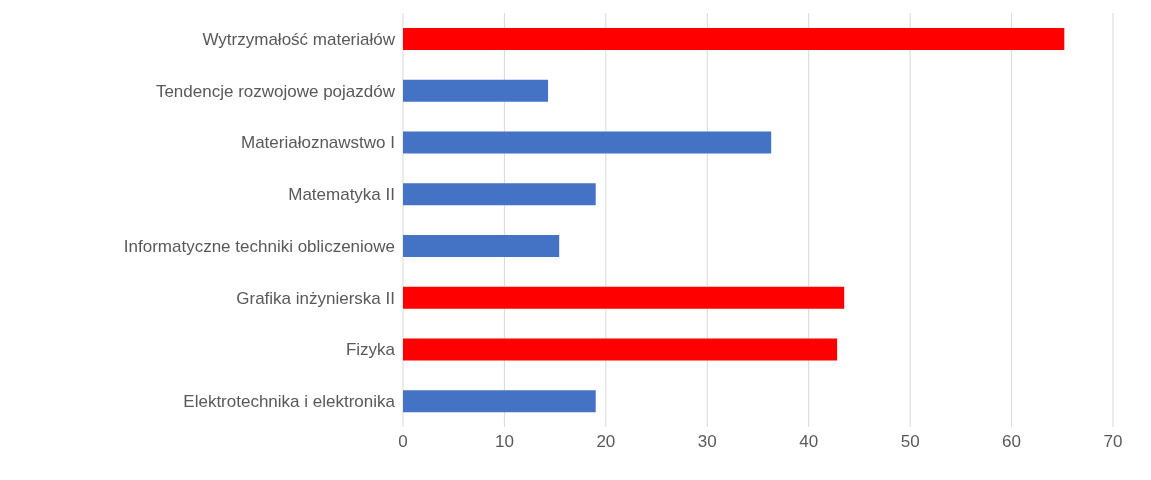 The image size is (1151, 480). I want to click on x-tick-label: 10, so click(504, 442).